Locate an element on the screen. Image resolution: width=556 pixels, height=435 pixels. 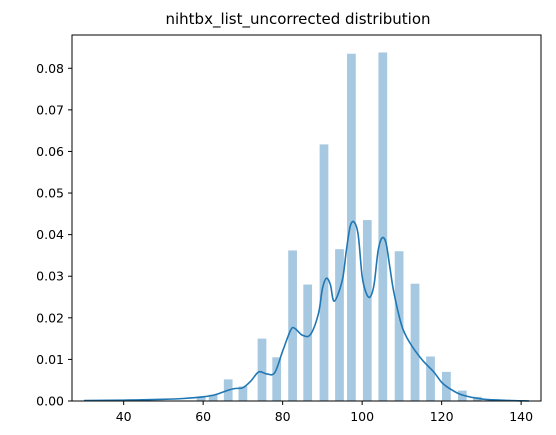
y-tick-label: 0.05 is located at coordinates (50, 193).